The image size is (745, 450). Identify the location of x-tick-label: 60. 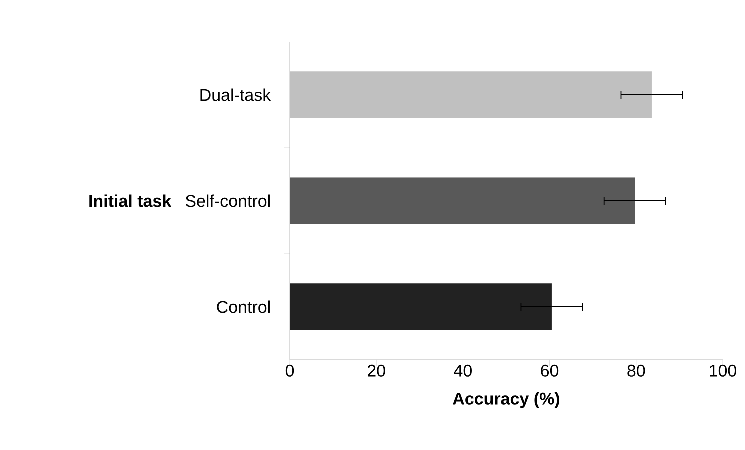
(550, 370).